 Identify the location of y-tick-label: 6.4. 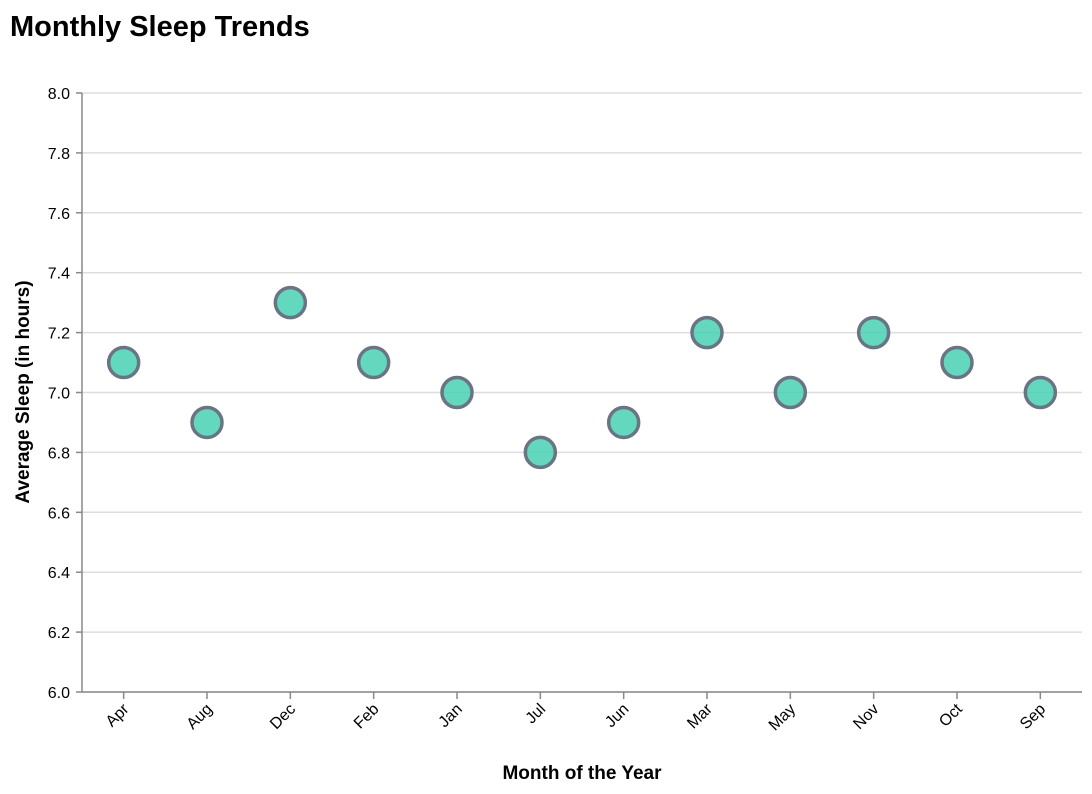
(59, 573).